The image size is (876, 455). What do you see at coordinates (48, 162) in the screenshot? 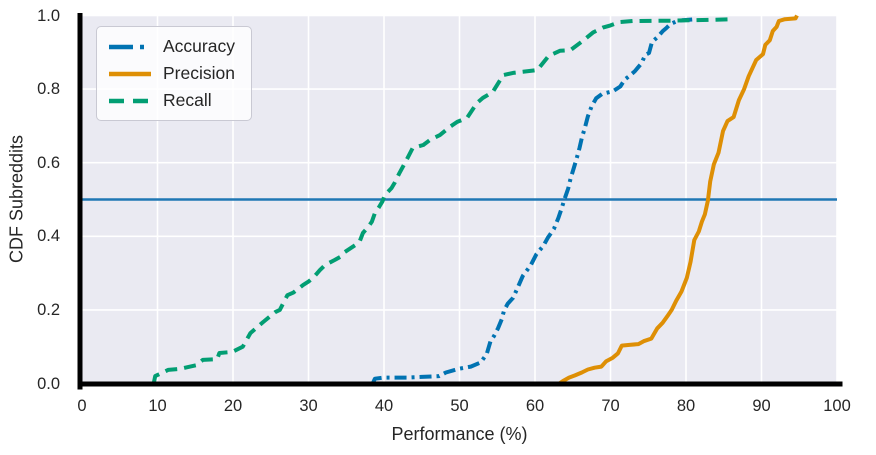
I see `y-tick-label: 0.6` at bounding box center [48, 162].